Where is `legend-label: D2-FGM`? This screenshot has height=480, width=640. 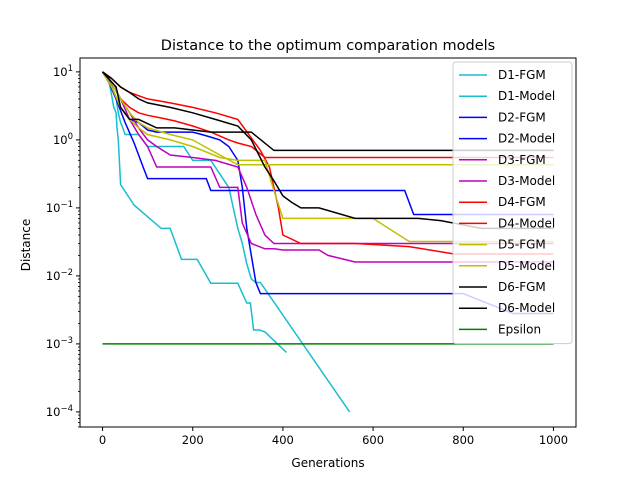 legend-label: D2-FGM is located at coordinates (522, 117).